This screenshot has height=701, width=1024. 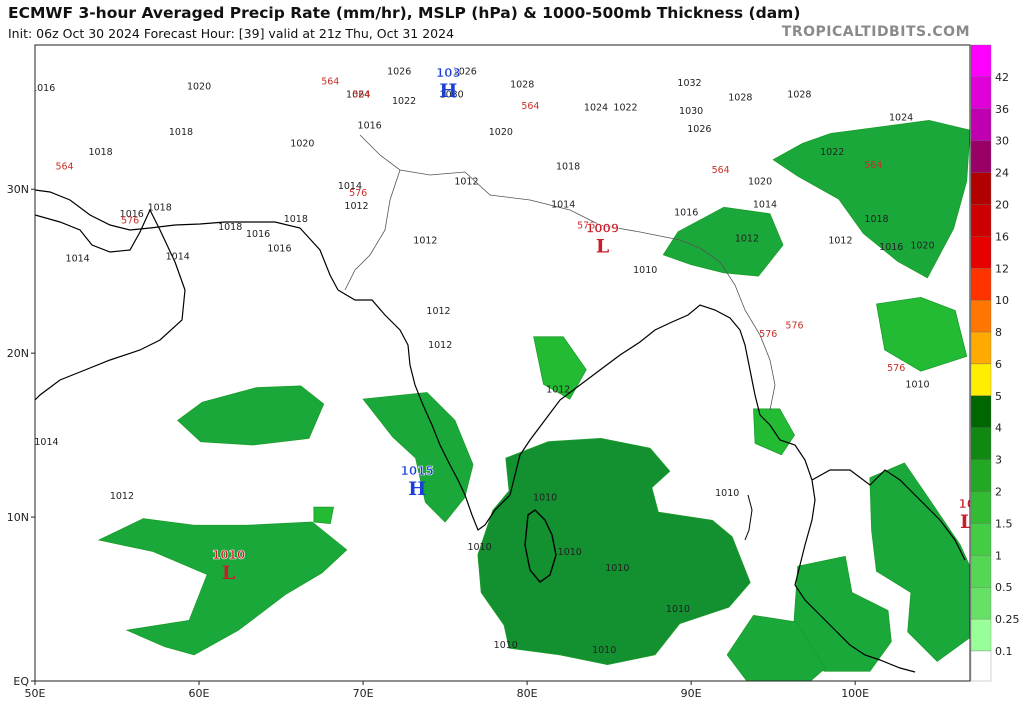 What do you see at coordinates (448, 73) in the screenshot?
I see `pressure-value: 103` at bounding box center [448, 73].